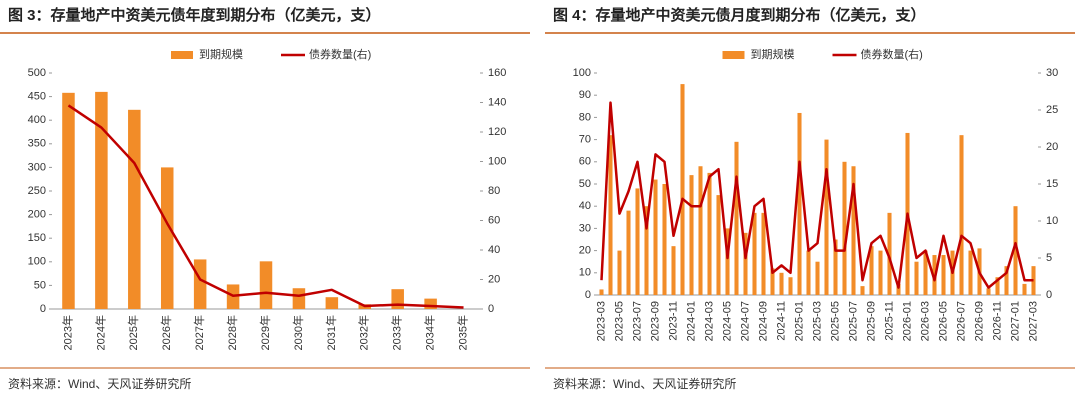 Image resolution: width=1080 pixels, height=402 pixels. What do you see at coordinates (430, 332) in the screenshot?
I see `x-tick-label: 2034年` at bounding box center [430, 332].